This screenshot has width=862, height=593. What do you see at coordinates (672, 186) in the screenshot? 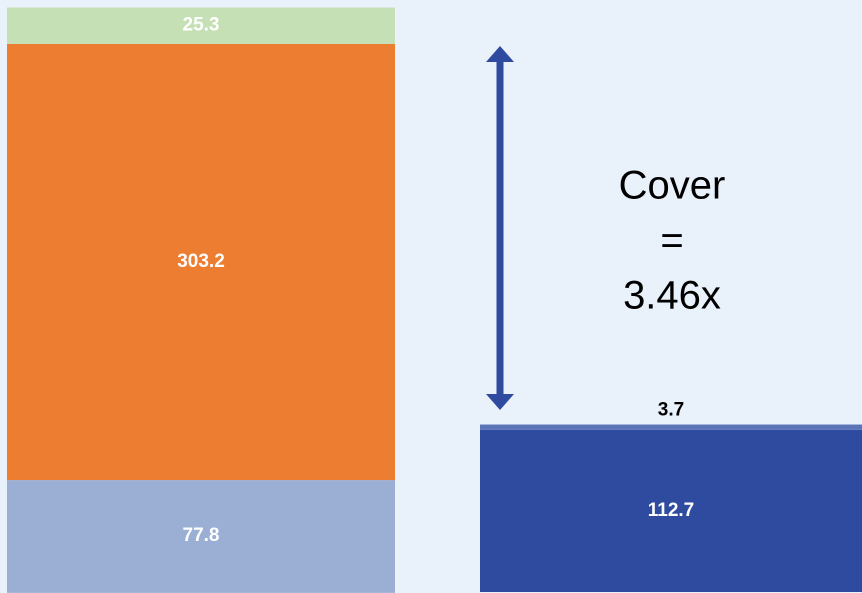
I see `annotation-line: Cover` at bounding box center [672, 186].